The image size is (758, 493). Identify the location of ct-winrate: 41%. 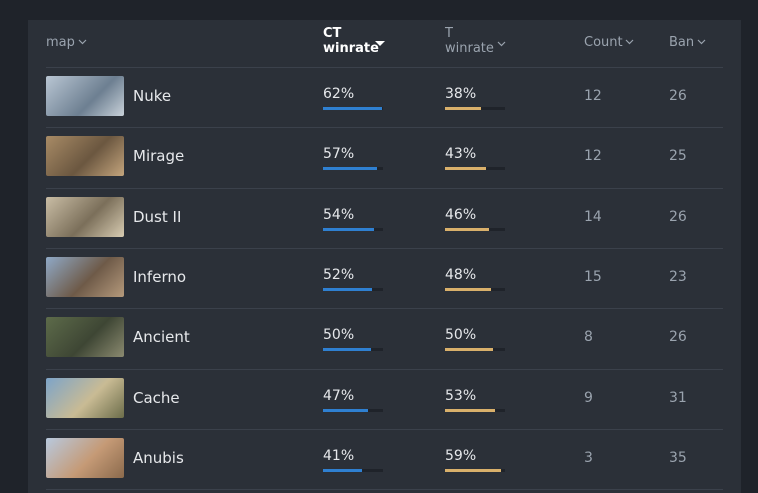
(339, 455).